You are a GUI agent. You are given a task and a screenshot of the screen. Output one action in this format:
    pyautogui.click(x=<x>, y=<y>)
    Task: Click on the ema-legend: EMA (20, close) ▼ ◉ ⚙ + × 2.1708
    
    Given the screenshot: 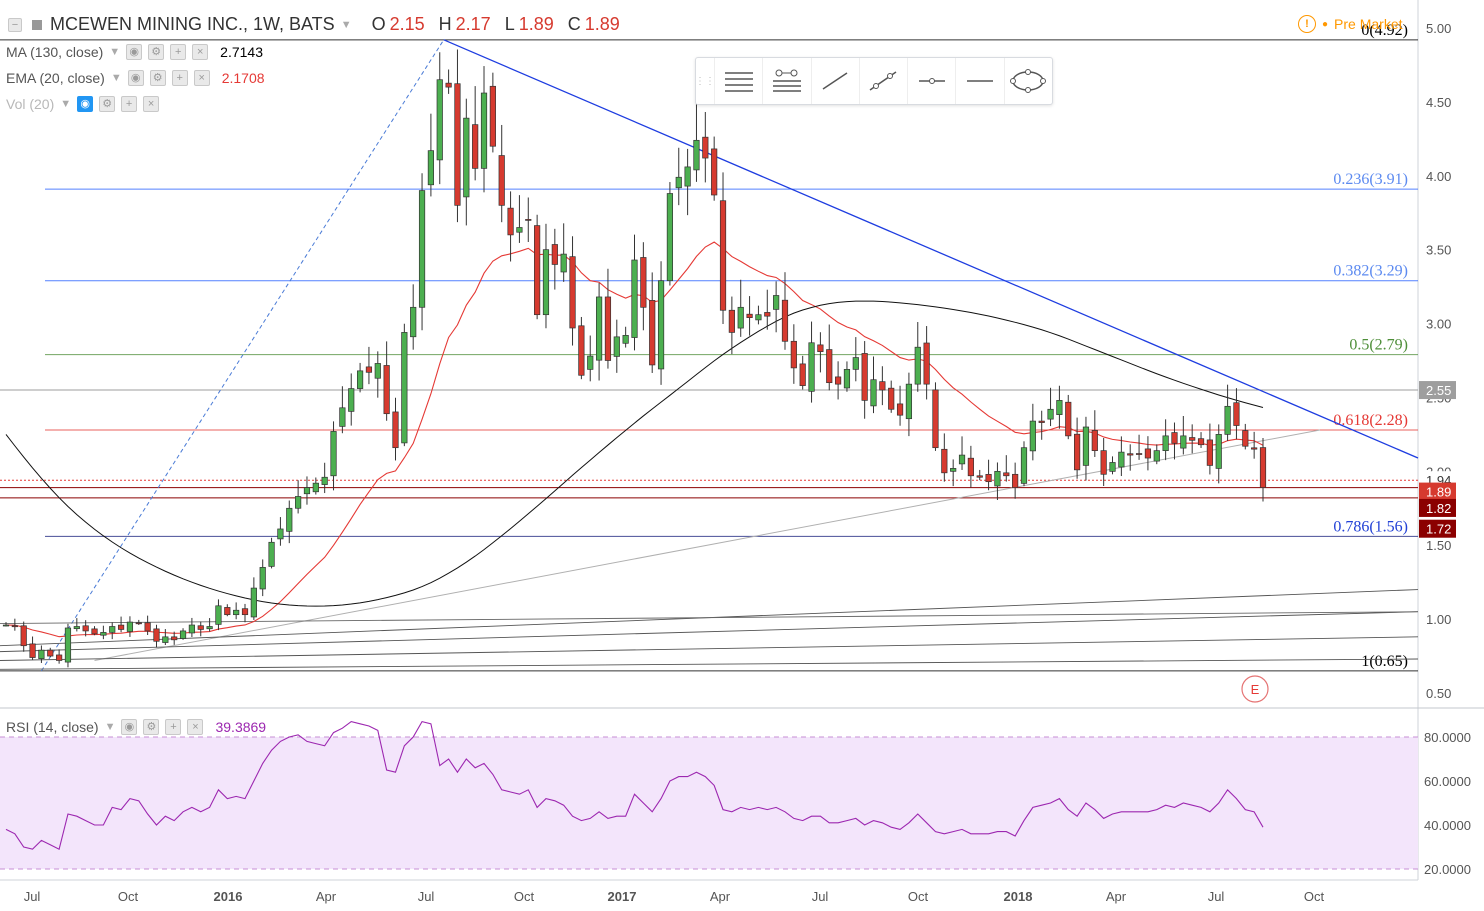 What is the action you would take?
    pyautogui.click(x=135, y=78)
    